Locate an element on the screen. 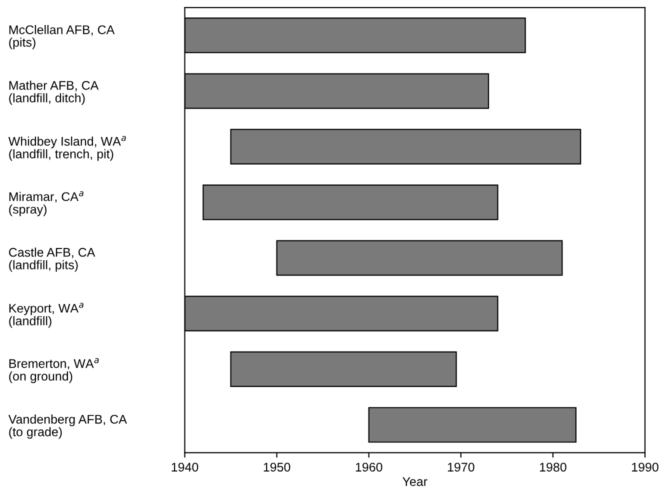 The height and width of the screenshot is (503, 667). x-tick-label: 1940 is located at coordinates (185, 467).